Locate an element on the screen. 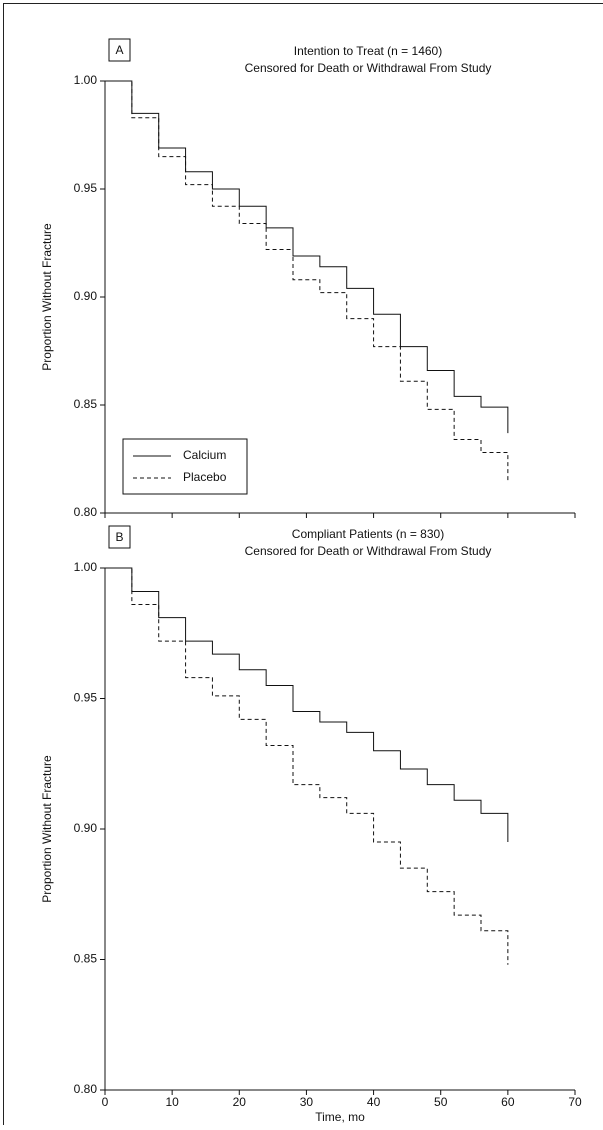 The width and height of the screenshot is (603, 1130). x-axis-label: Time, mo is located at coordinates (340, 1117).